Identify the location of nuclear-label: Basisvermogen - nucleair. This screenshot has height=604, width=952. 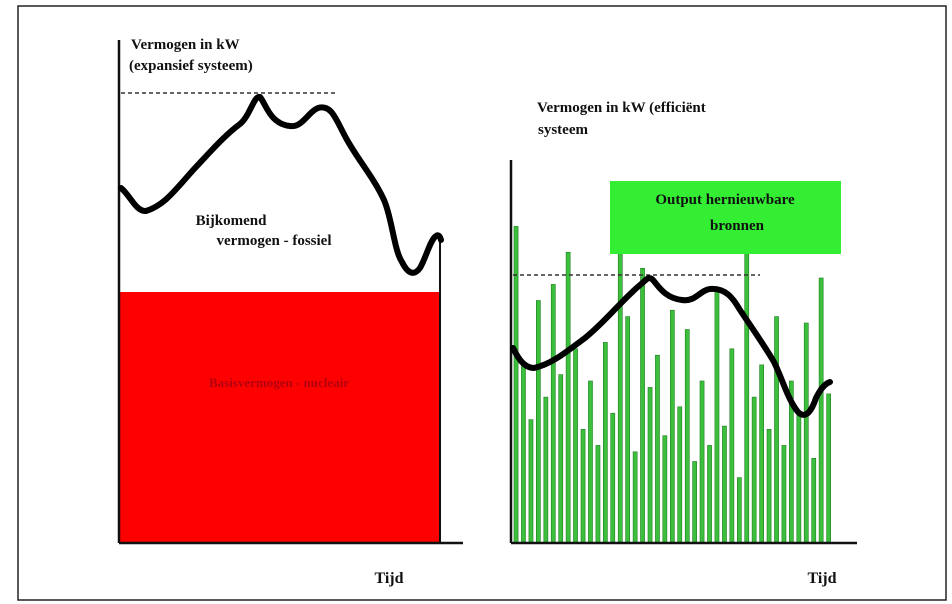
(279, 382).